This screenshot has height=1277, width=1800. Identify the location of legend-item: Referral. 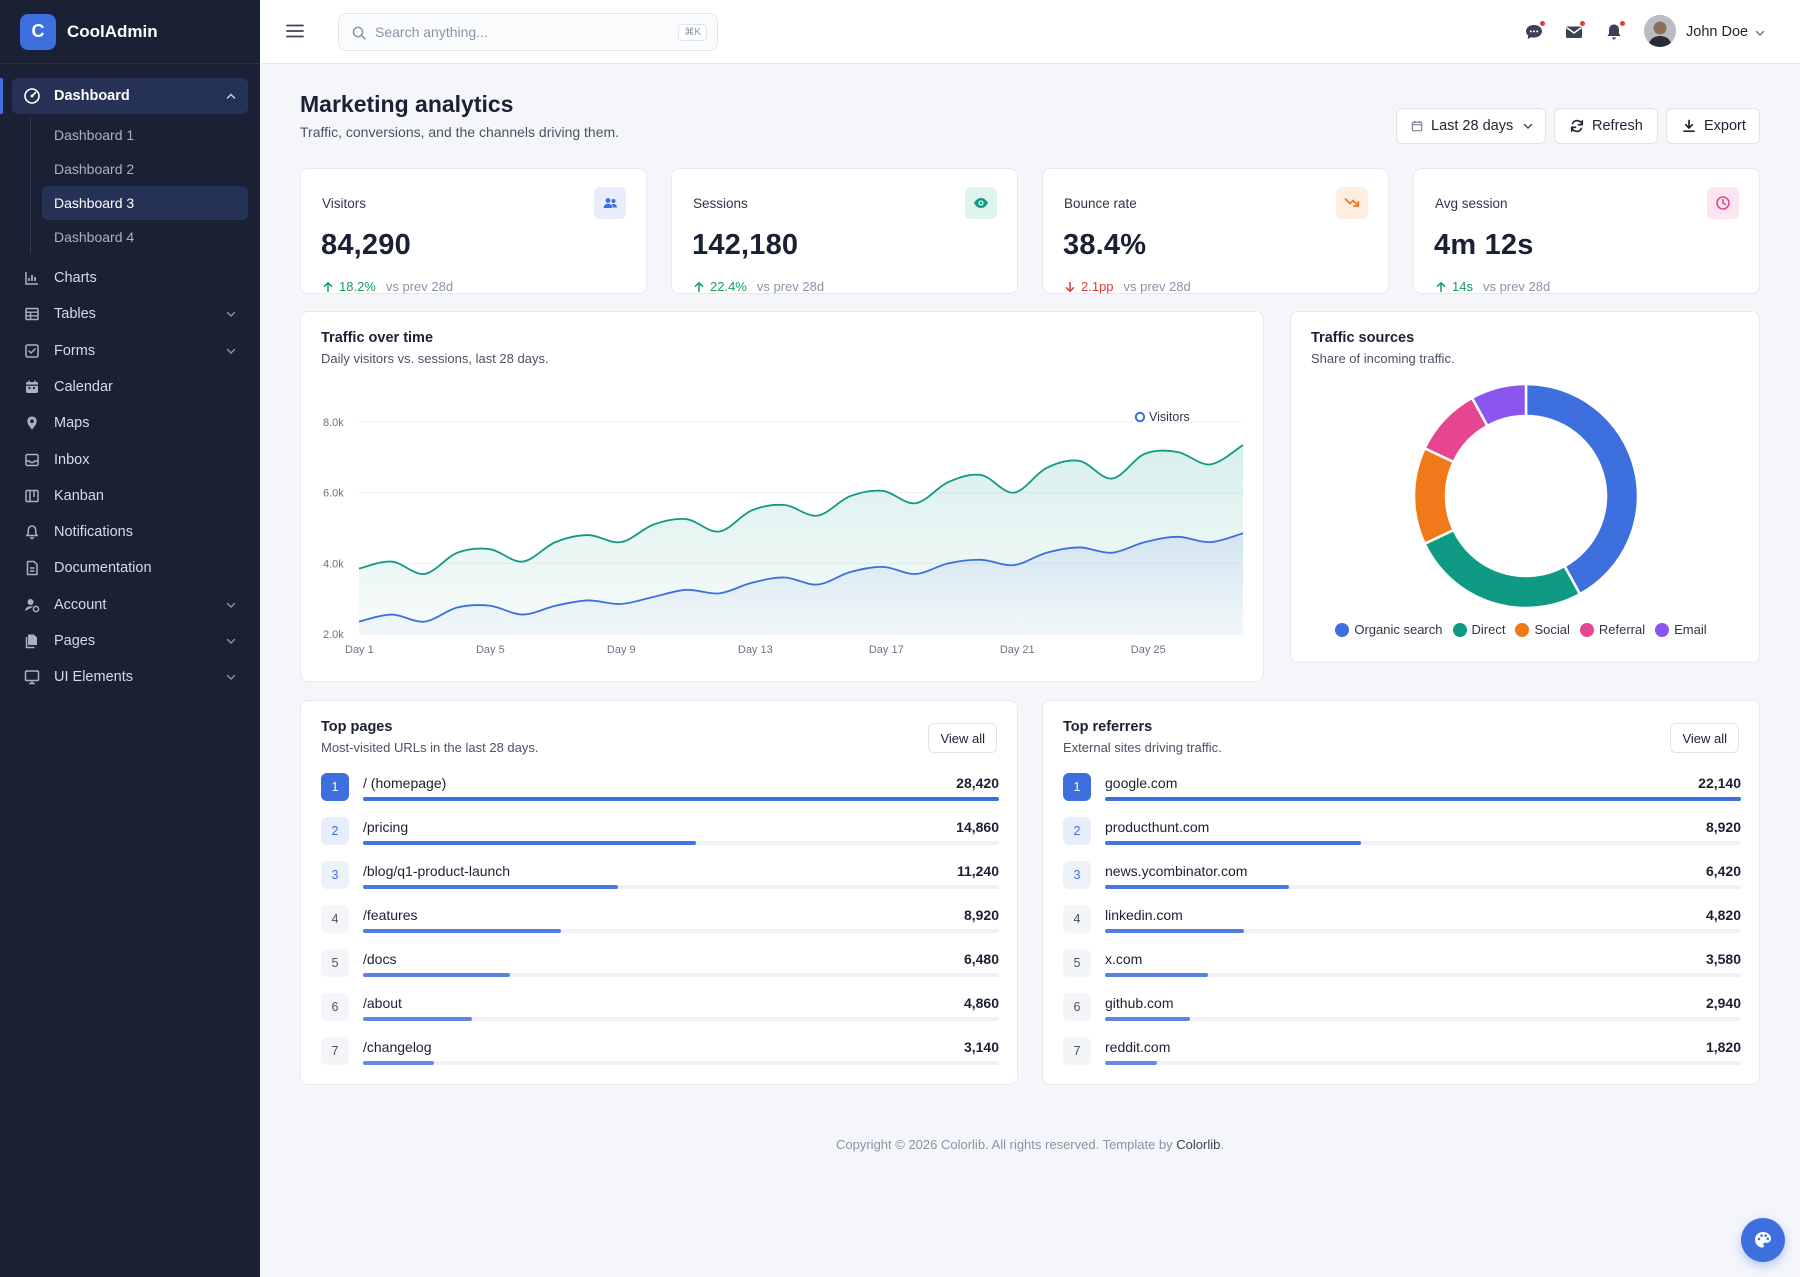
(1612, 629).